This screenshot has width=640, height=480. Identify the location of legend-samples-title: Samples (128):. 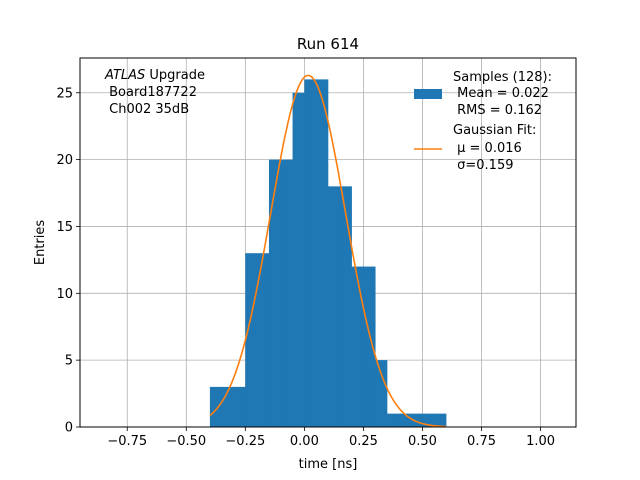
(502, 77).